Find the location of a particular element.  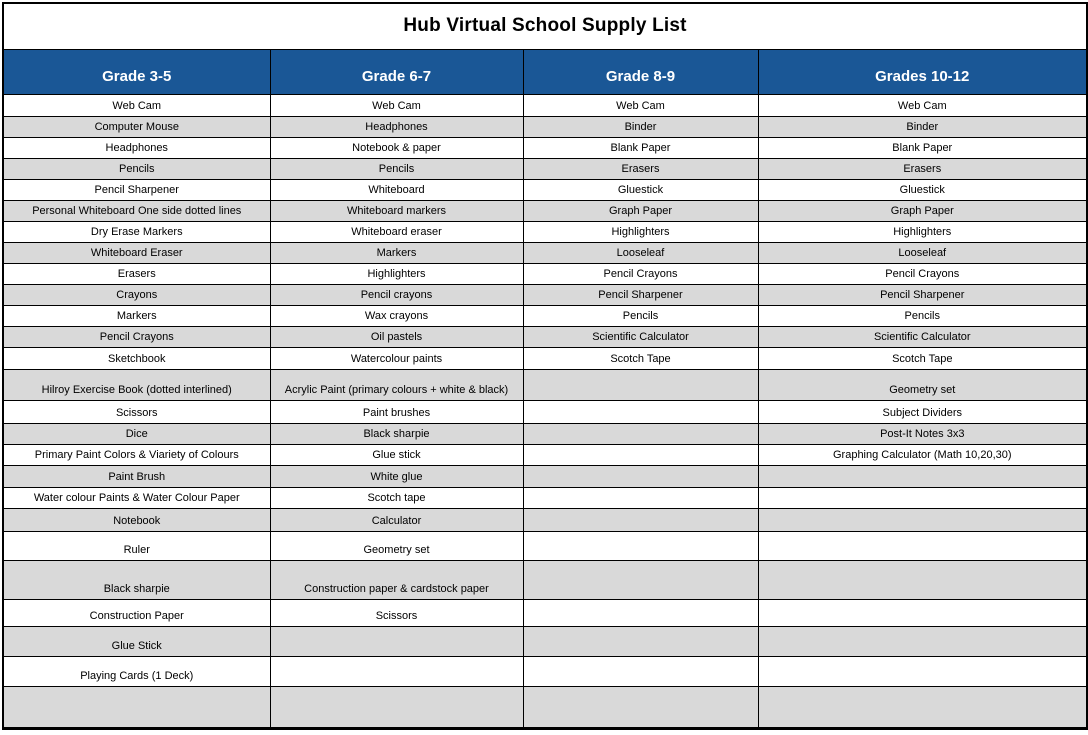

supply-item-cell: Construction paper & cardstock paper is located at coordinates (396, 579).